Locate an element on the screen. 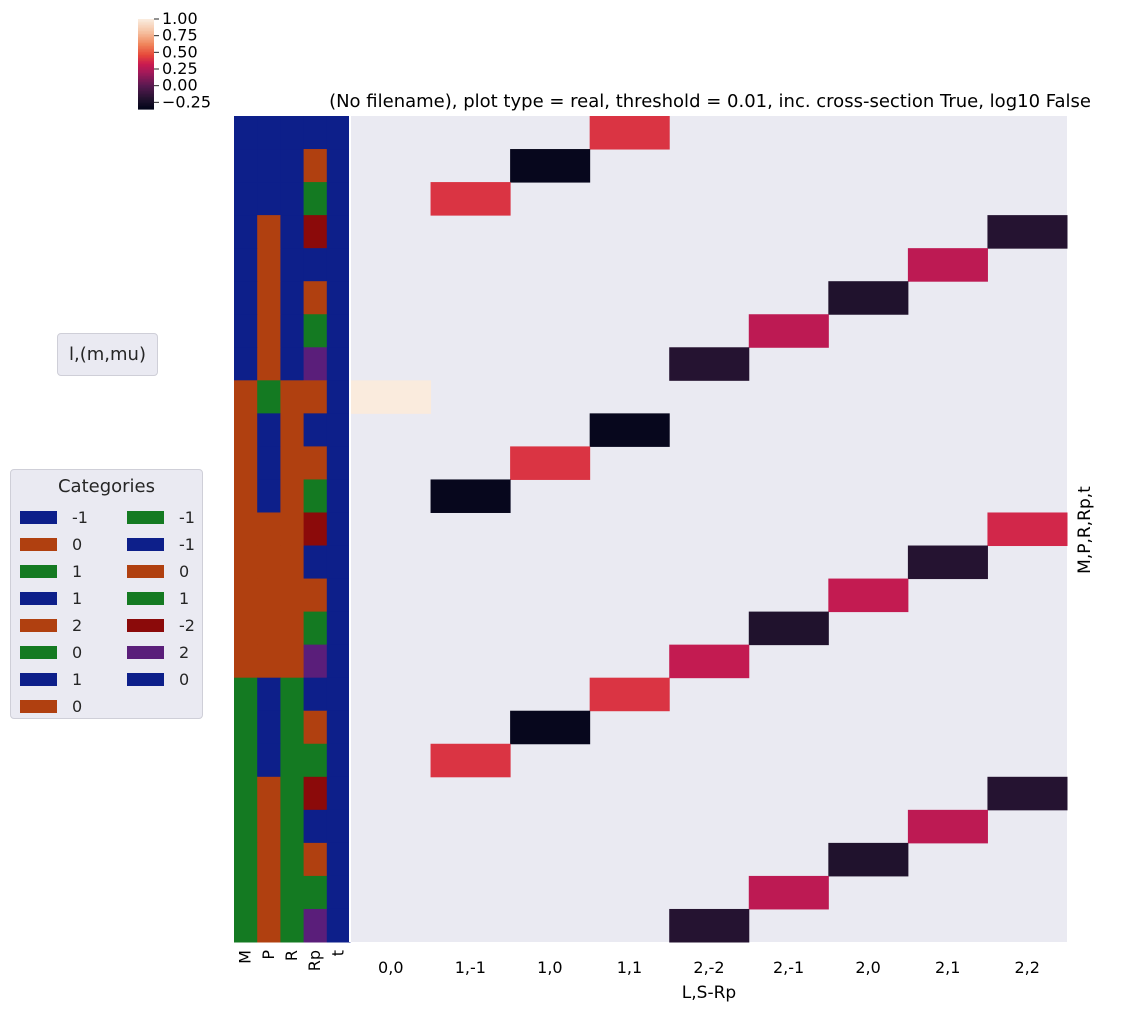 This screenshot has height=1014, width=1146. row-color-separator is located at coordinates (350, 529).